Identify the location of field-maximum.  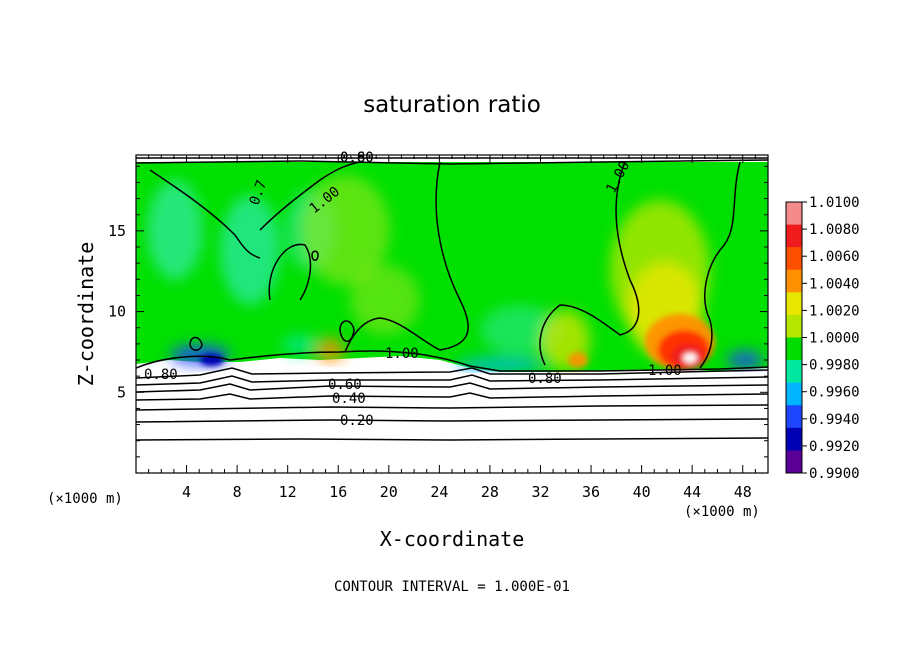
(457, 342).